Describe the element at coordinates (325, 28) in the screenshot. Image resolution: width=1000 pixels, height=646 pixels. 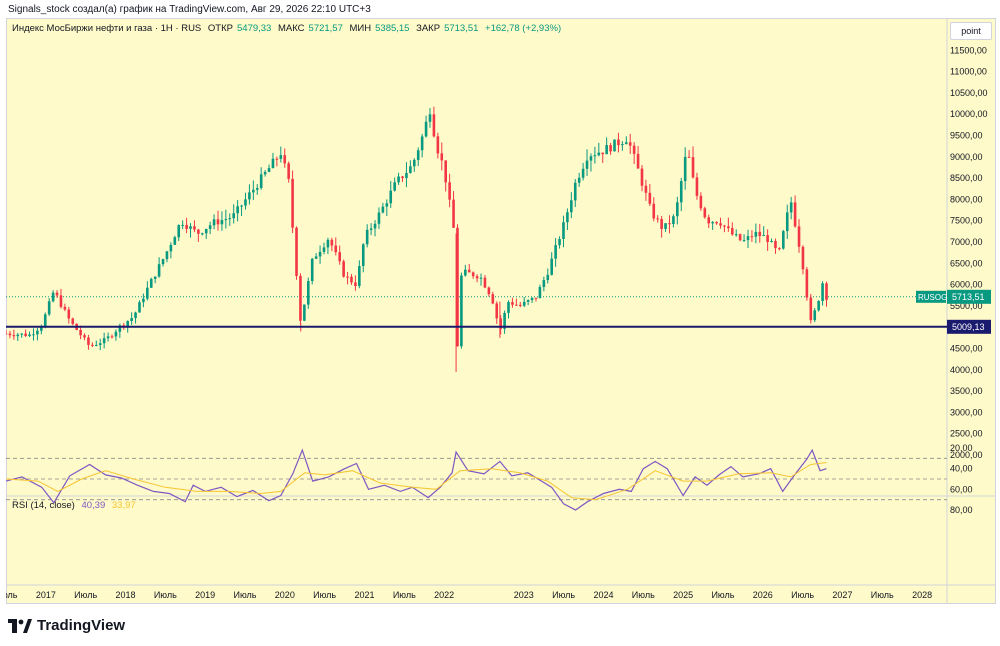
I see `high-value: 5721,57` at that location.